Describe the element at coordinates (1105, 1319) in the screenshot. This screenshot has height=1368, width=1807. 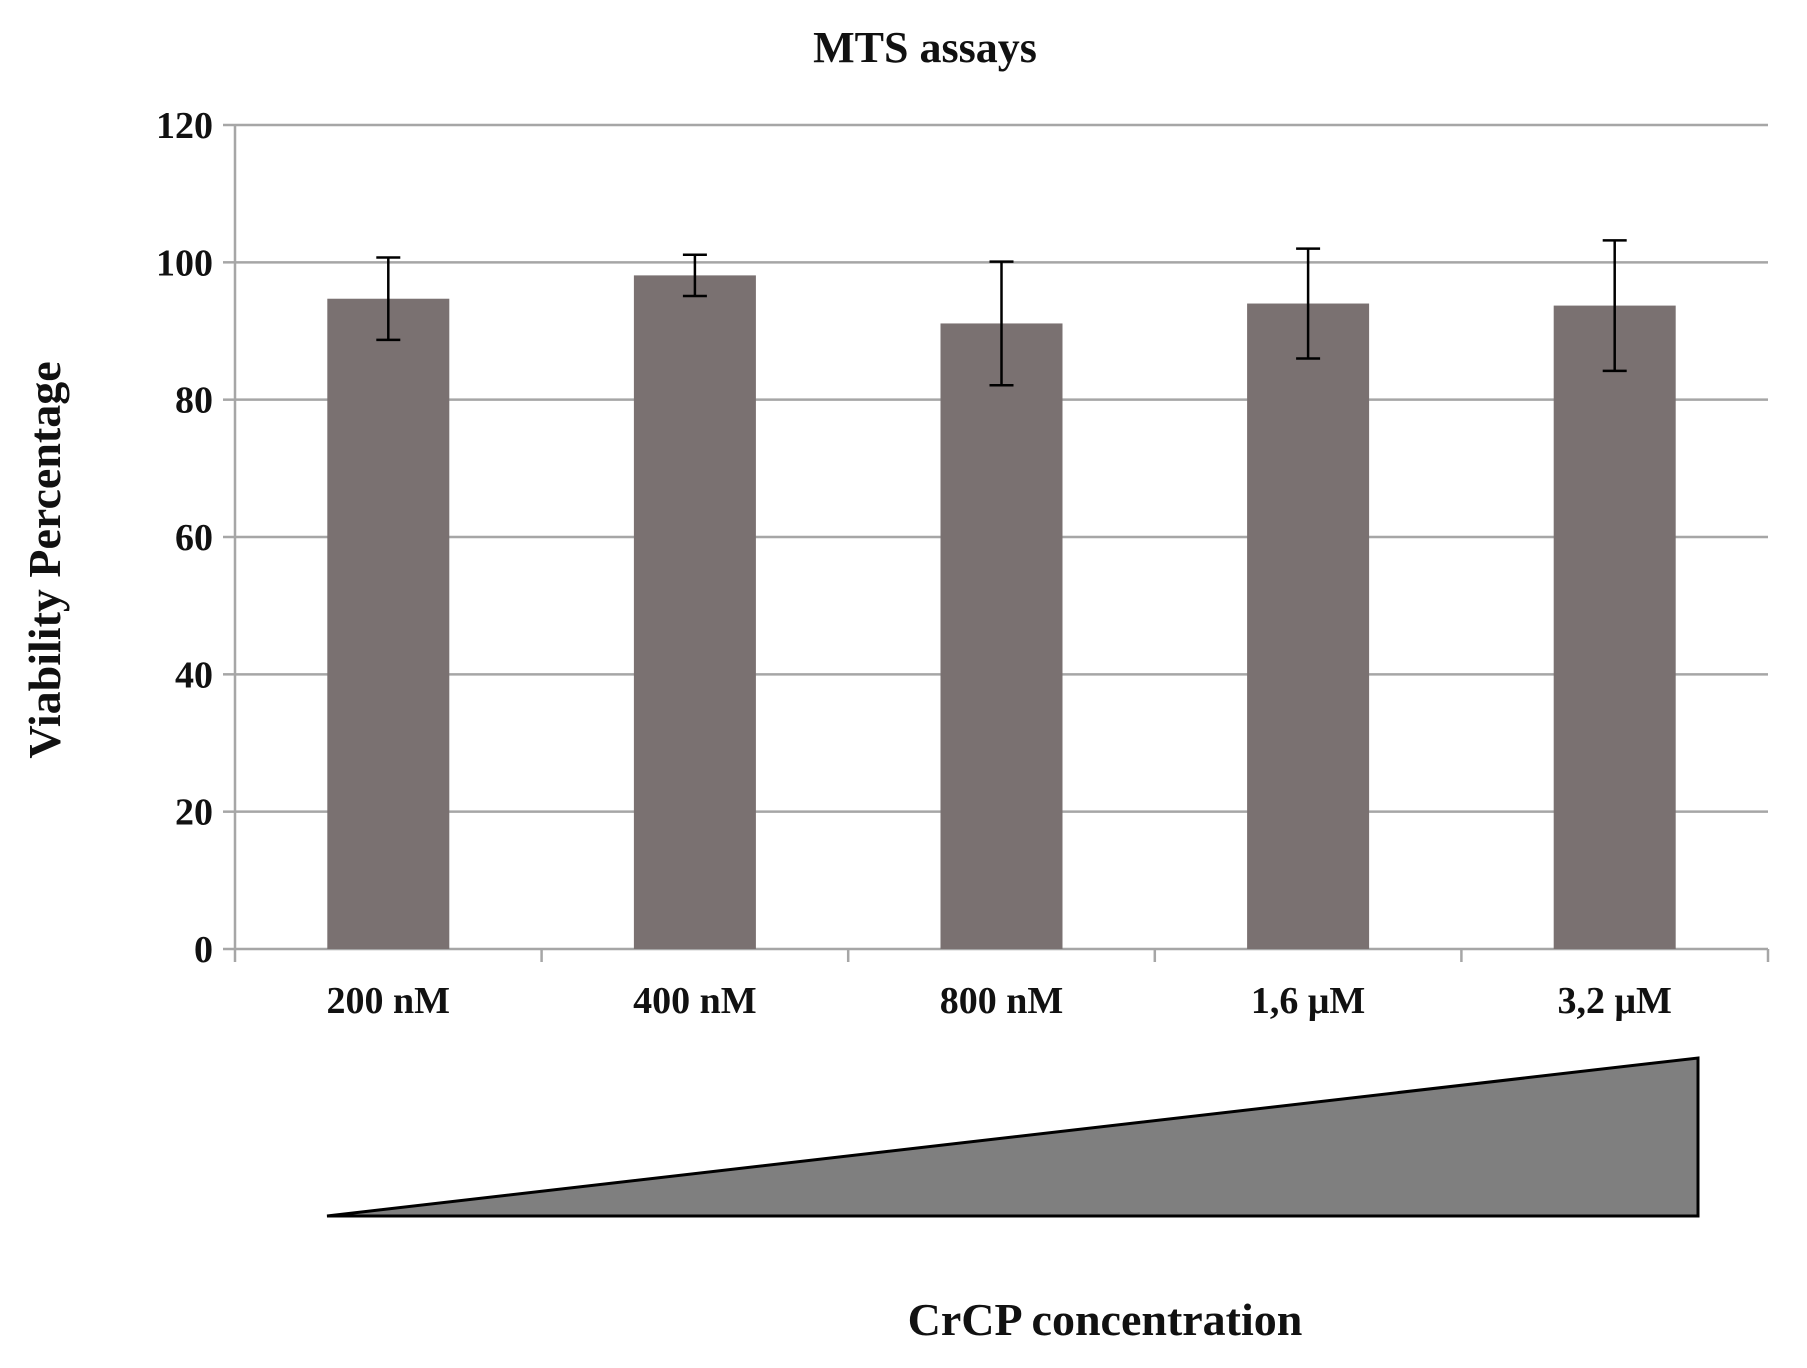
I see `x-axis-title: CrCP concentration` at that location.